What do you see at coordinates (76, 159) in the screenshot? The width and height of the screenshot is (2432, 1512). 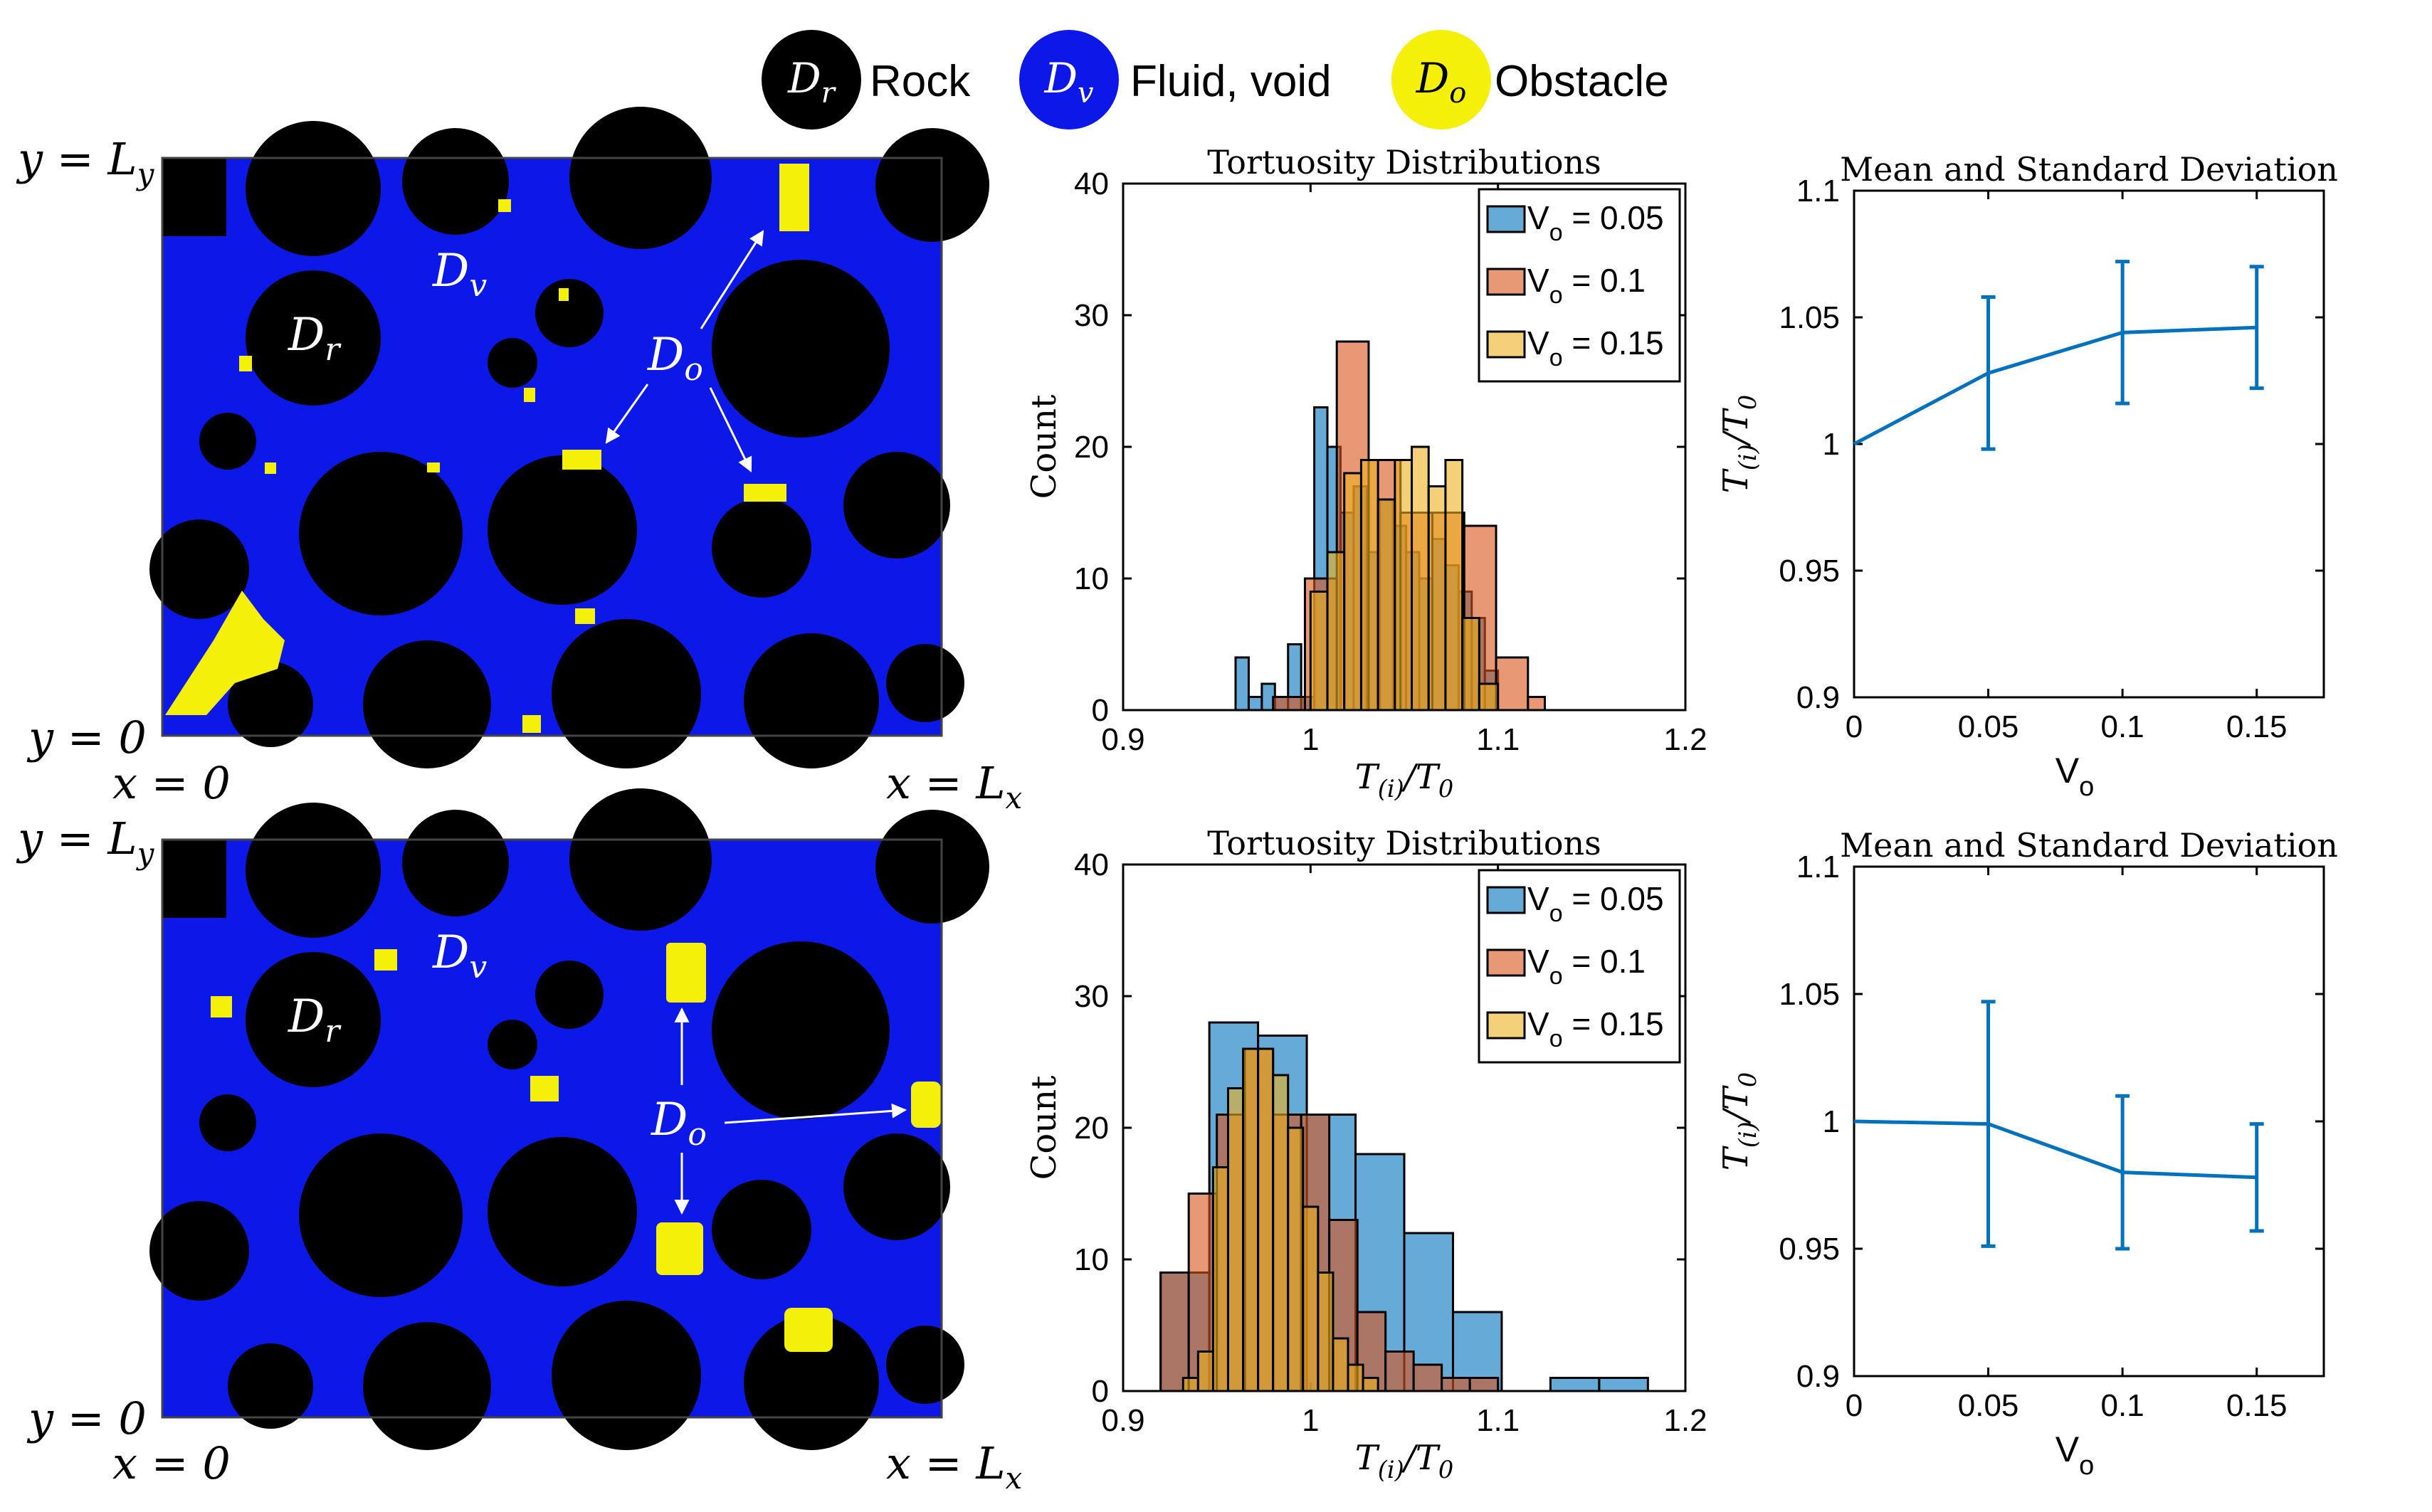 I see `label-y-top: y = L` at bounding box center [76, 159].